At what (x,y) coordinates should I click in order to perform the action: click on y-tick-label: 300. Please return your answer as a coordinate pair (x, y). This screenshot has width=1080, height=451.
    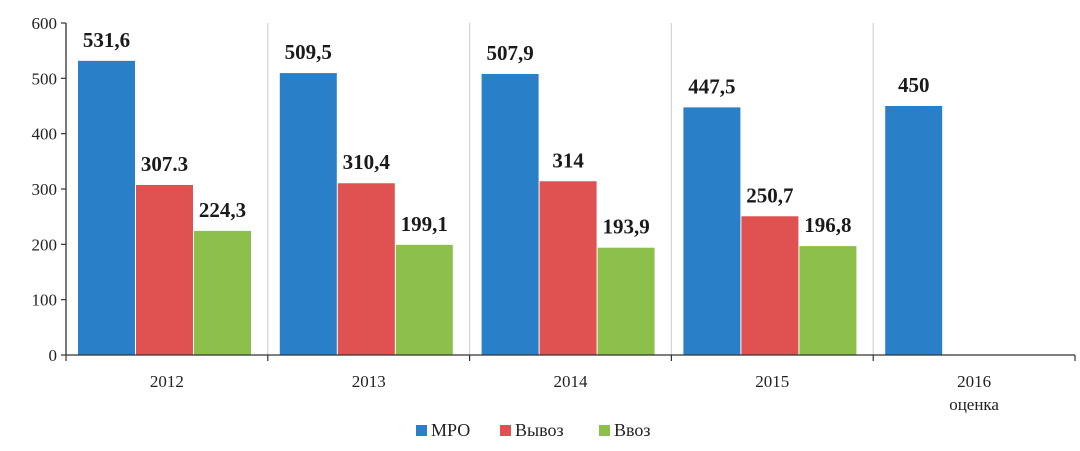
    Looking at the image, I should click on (45, 189).